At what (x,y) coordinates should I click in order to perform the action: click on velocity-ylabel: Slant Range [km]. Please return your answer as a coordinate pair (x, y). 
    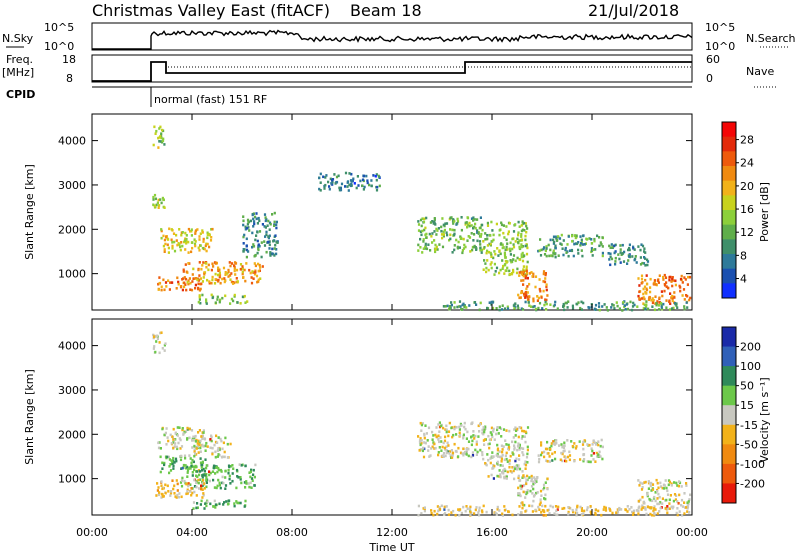
    Looking at the image, I should click on (29, 417).